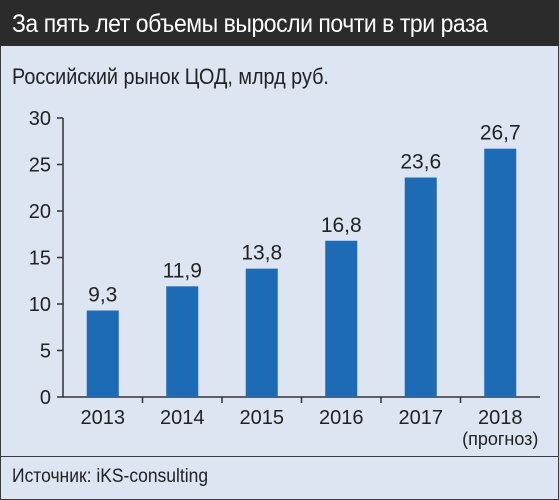  I want to click on y-tick-label: 0, so click(45, 398).